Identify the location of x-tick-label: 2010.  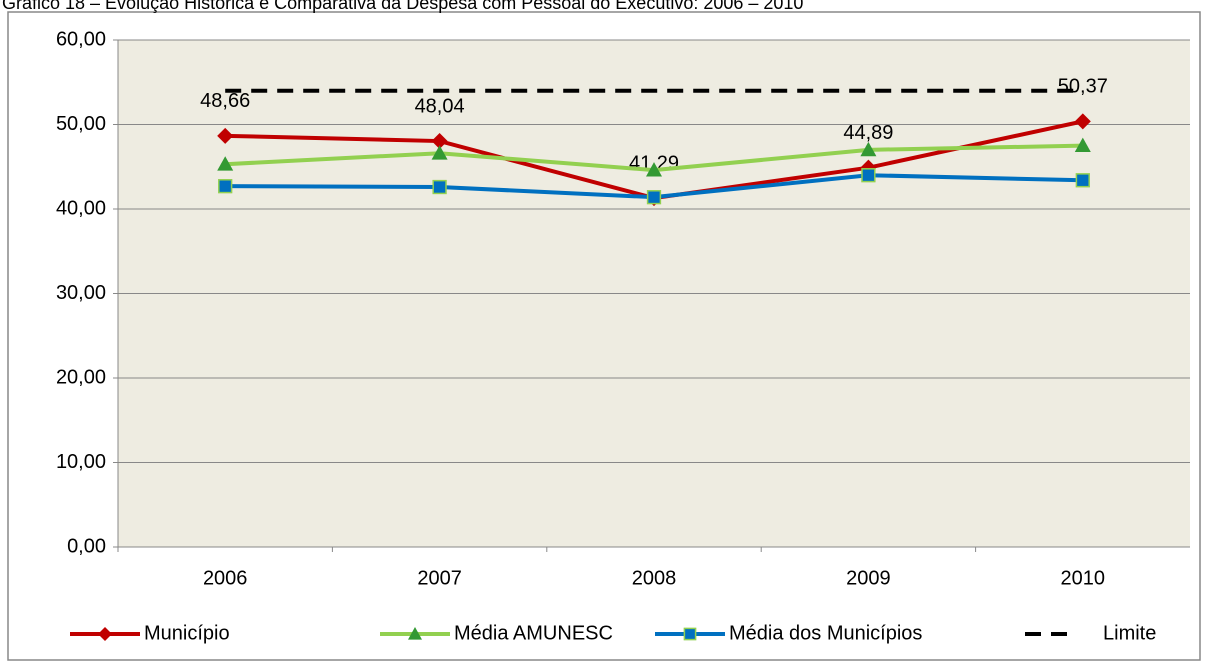
(1083, 578).